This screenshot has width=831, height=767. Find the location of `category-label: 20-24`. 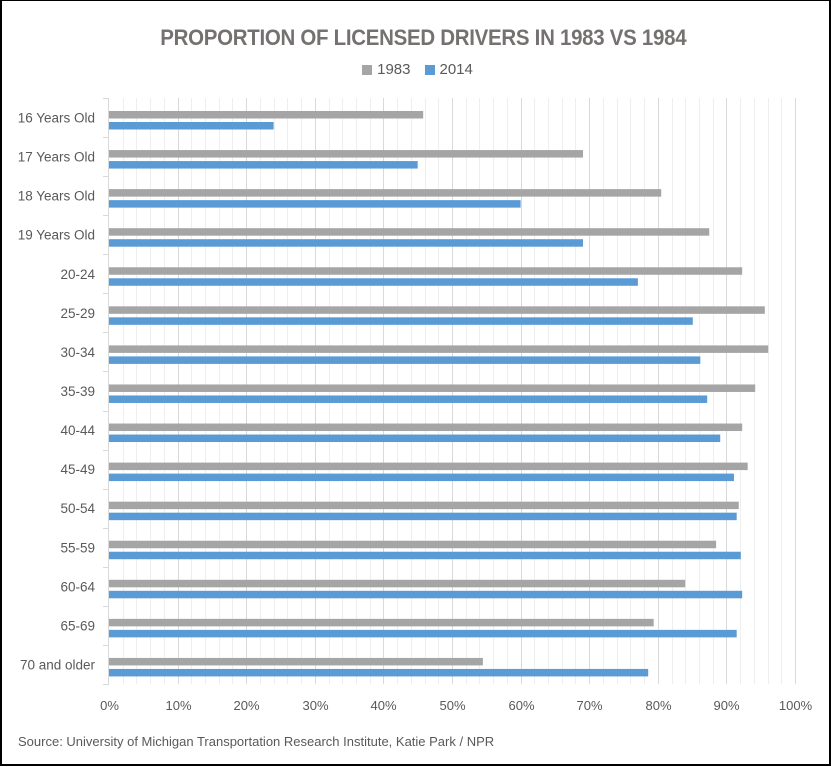

category-label: 20-24 is located at coordinates (77, 274).